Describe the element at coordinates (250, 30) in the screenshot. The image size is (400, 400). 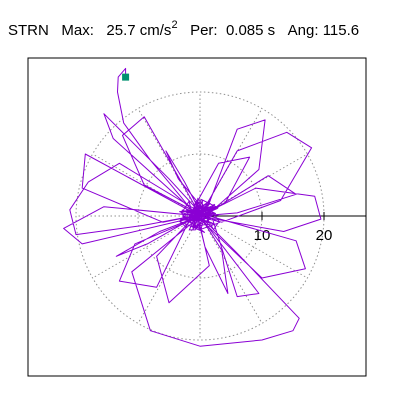
I see `per-value: 0.085 s` at that location.